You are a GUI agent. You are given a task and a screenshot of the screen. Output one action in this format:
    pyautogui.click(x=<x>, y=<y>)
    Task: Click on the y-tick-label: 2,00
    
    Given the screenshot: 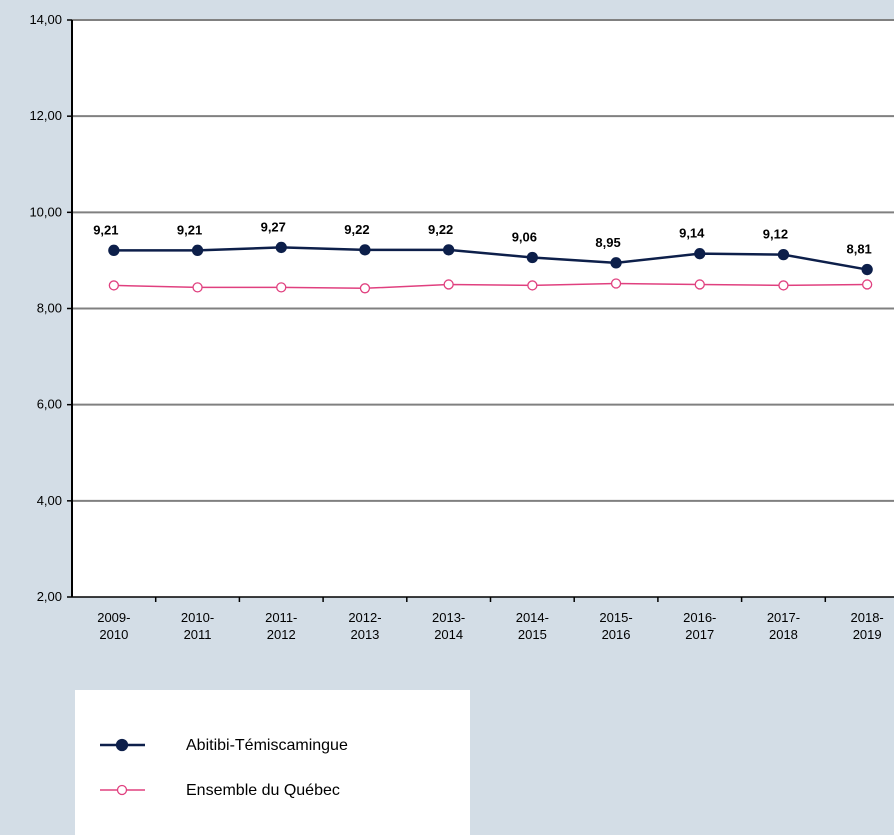 What is the action you would take?
    pyautogui.click(x=49, y=596)
    